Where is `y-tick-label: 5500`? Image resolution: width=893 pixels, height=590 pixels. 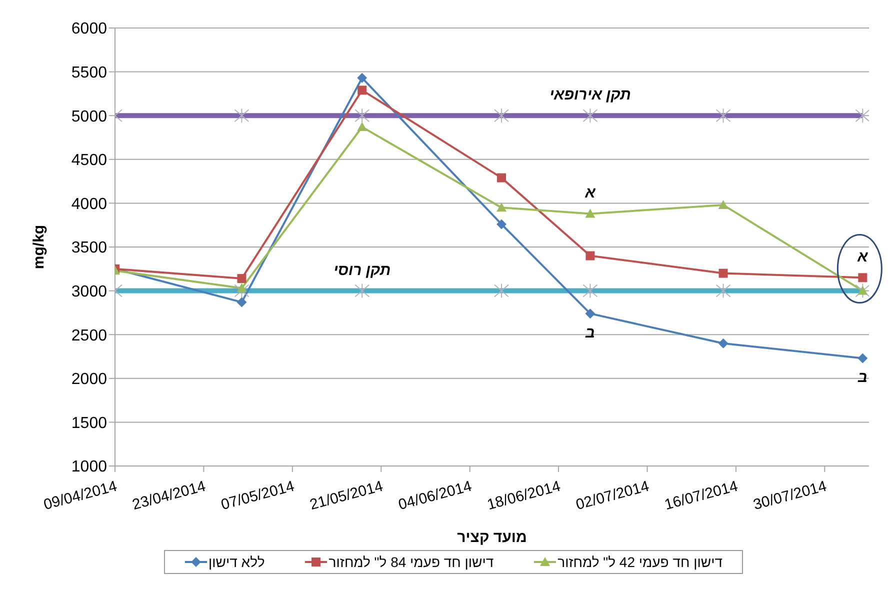
y-tick-label: 5500 is located at coordinates (89, 73).